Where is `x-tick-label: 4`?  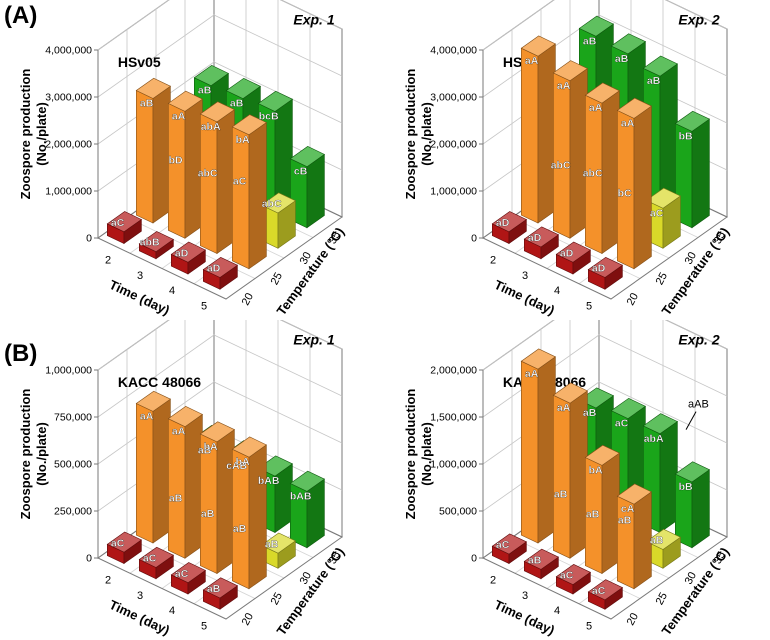
x-tick-label: 4 is located at coordinates (172, 611).